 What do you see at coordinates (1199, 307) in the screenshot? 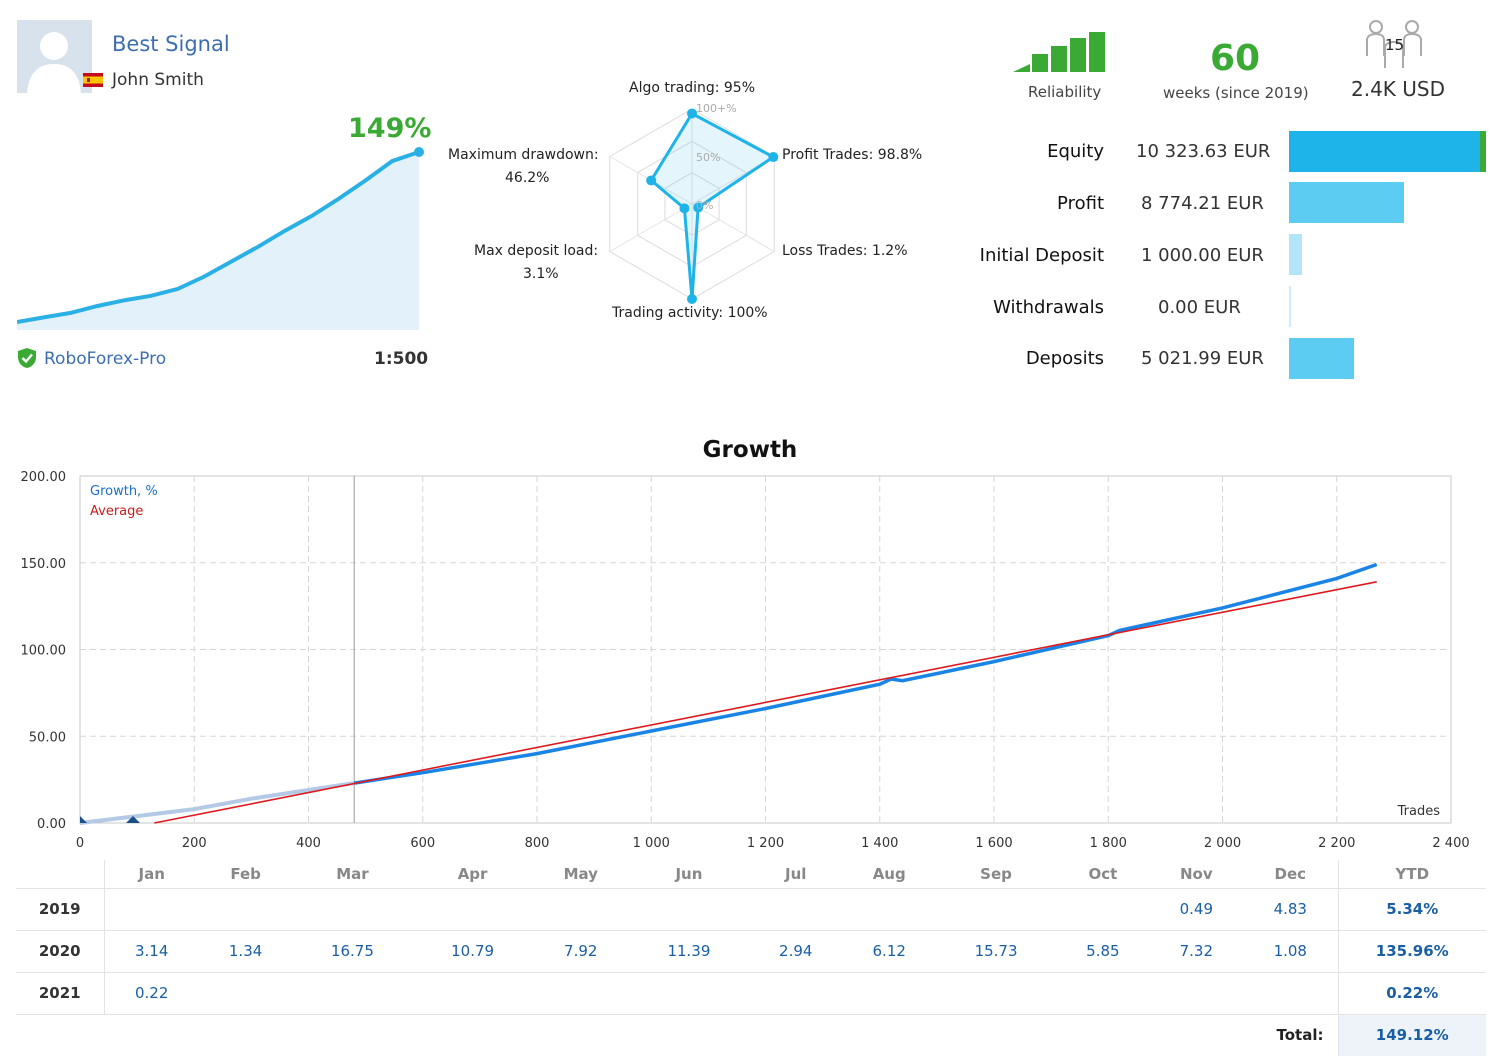
I see `stat-value-withdrawals: 0.00 EUR` at bounding box center [1199, 307].